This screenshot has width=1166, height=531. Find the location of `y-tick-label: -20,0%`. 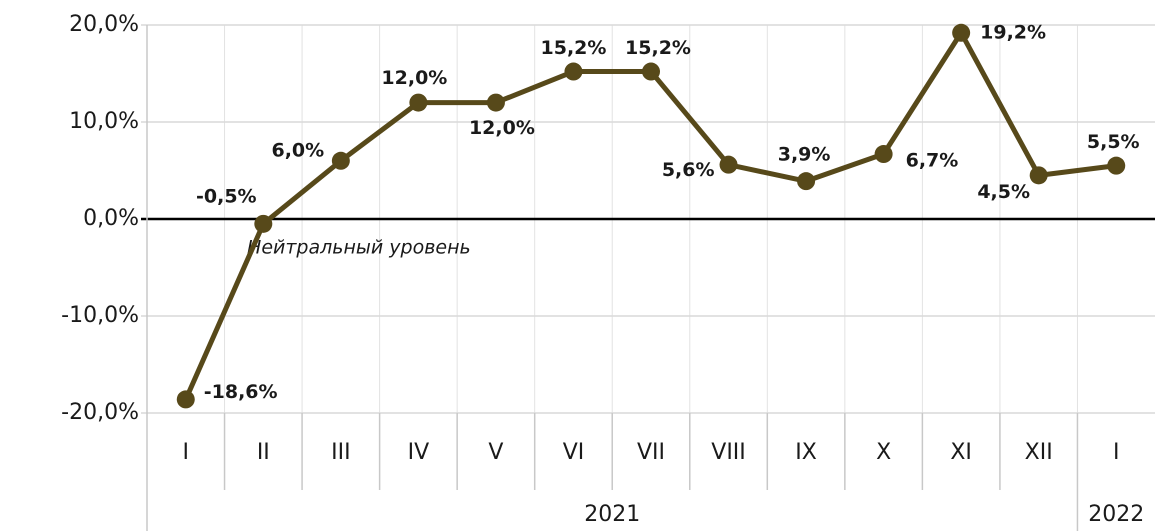

y-tick-label: -20,0% is located at coordinates (100, 412).